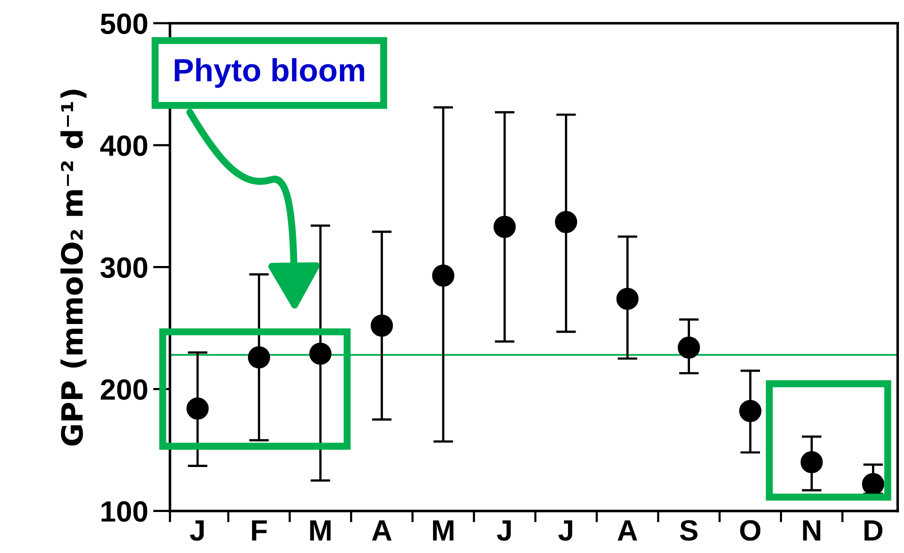  What do you see at coordinates (259, 530) in the screenshot?
I see `x-tick-label: F` at bounding box center [259, 530].